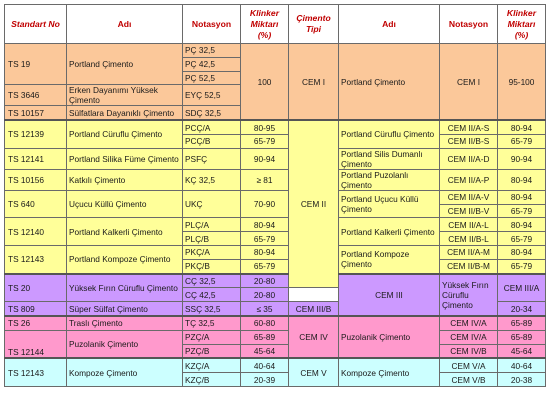  What do you see at coordinates (264, 82) in the screenshot?
I see `klinker-value: 100` at bounding box center [264, 82].